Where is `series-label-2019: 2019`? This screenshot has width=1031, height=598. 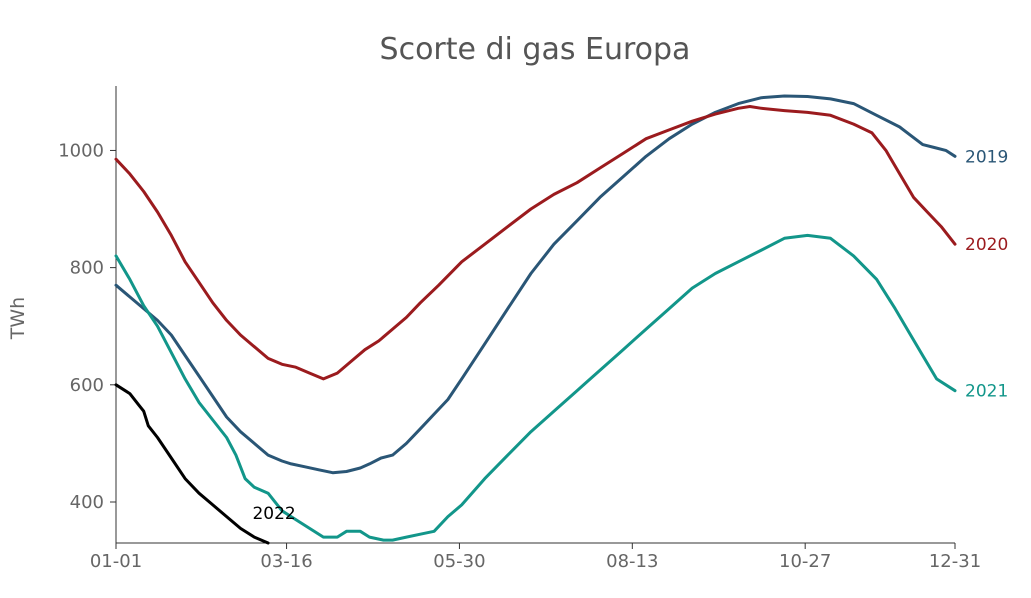
series-label-2019: 2019 is located at coordinates (986, 157).